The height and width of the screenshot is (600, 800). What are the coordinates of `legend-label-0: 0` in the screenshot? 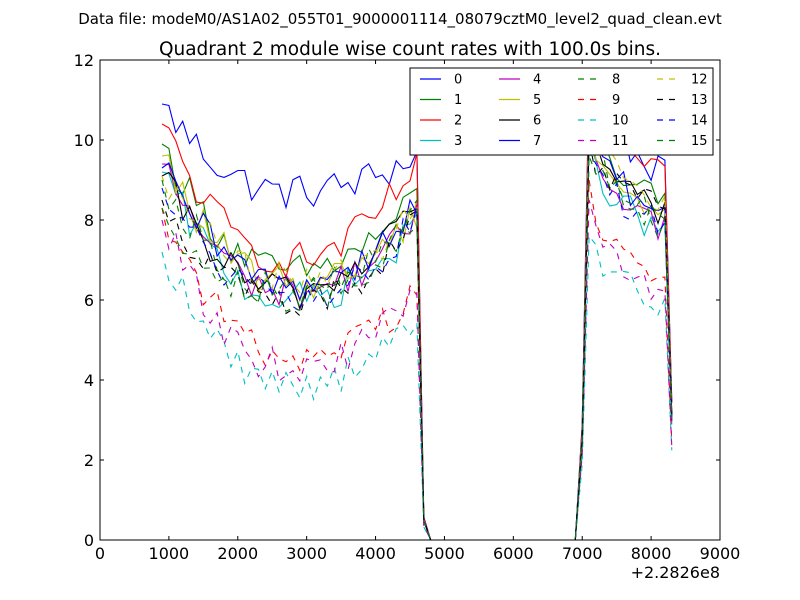 It's located at (458, 80).